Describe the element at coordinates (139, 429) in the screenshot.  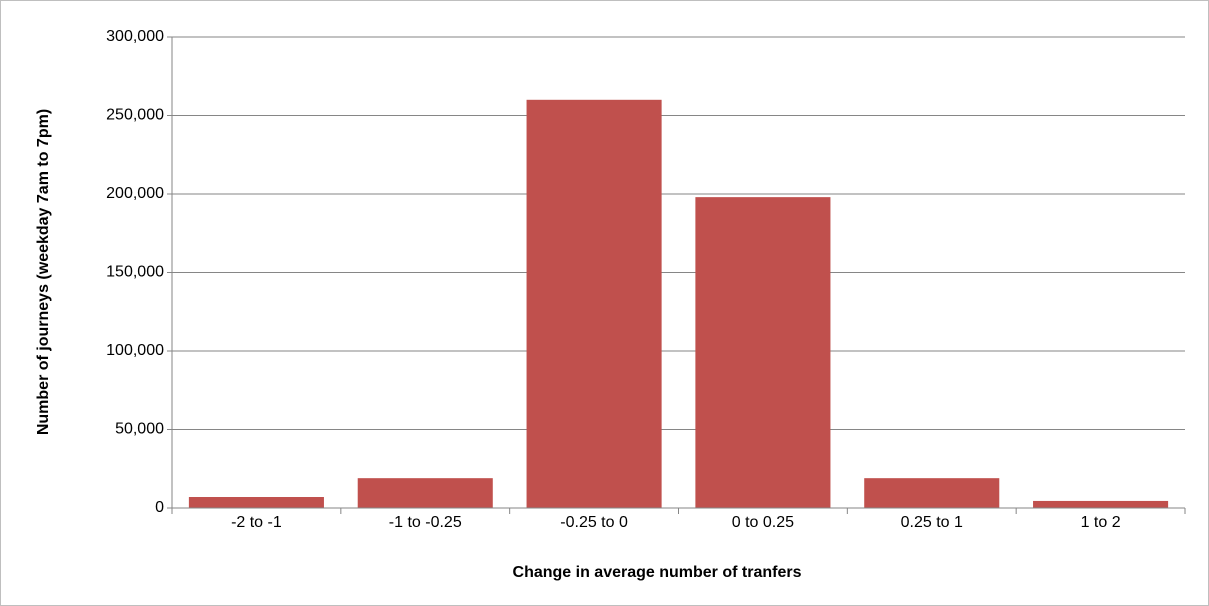
I see `y-tick-label: 50,000` at that location.